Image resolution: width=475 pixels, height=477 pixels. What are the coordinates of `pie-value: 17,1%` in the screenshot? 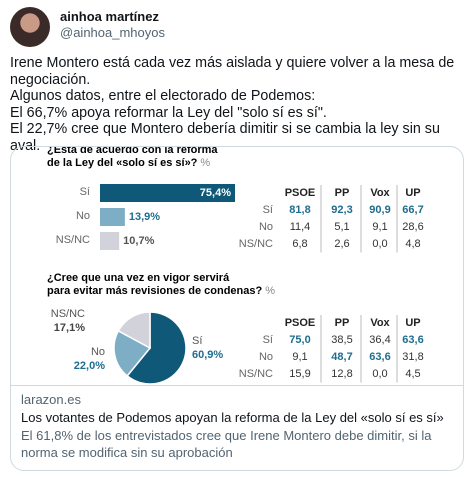 It's located at (69, 328).